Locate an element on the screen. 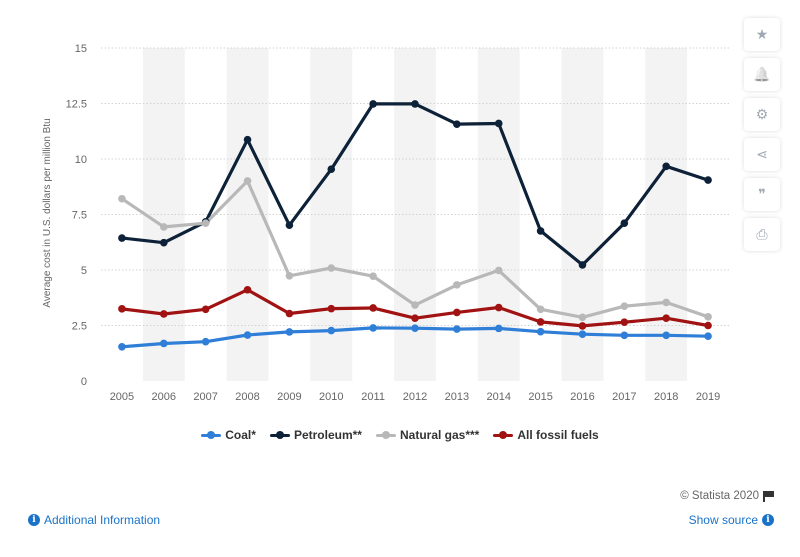 This screenshot has height=557, width=800. x-tick-label: 2018 is located at coordinates (666, 397).